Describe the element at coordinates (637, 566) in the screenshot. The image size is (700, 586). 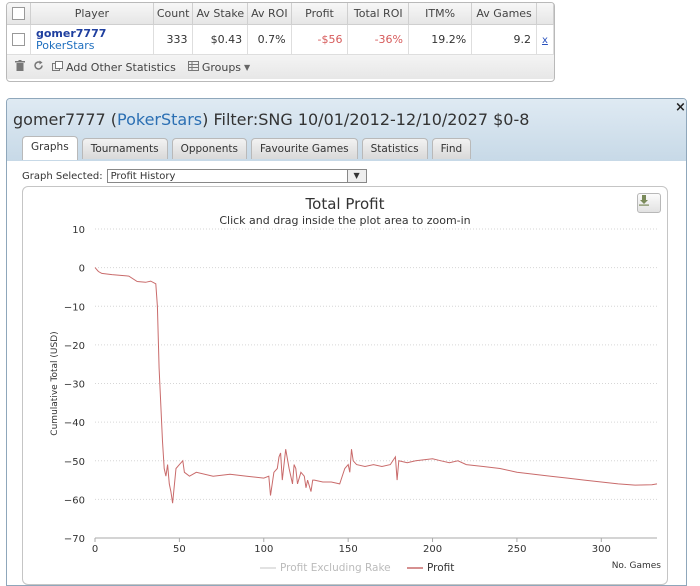
I see `x-axis-label: No. Games` at that location.